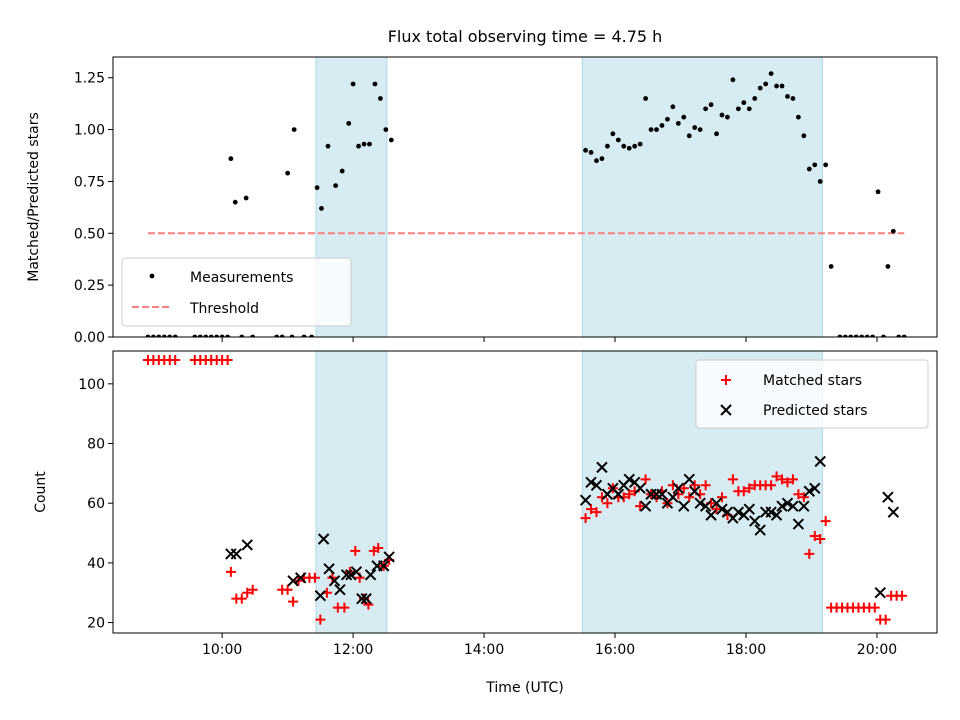  What do you see at coordinates (224, 309) in the screenshot?
I see `legend-label: Threshold` at bounding box center [224, 309].